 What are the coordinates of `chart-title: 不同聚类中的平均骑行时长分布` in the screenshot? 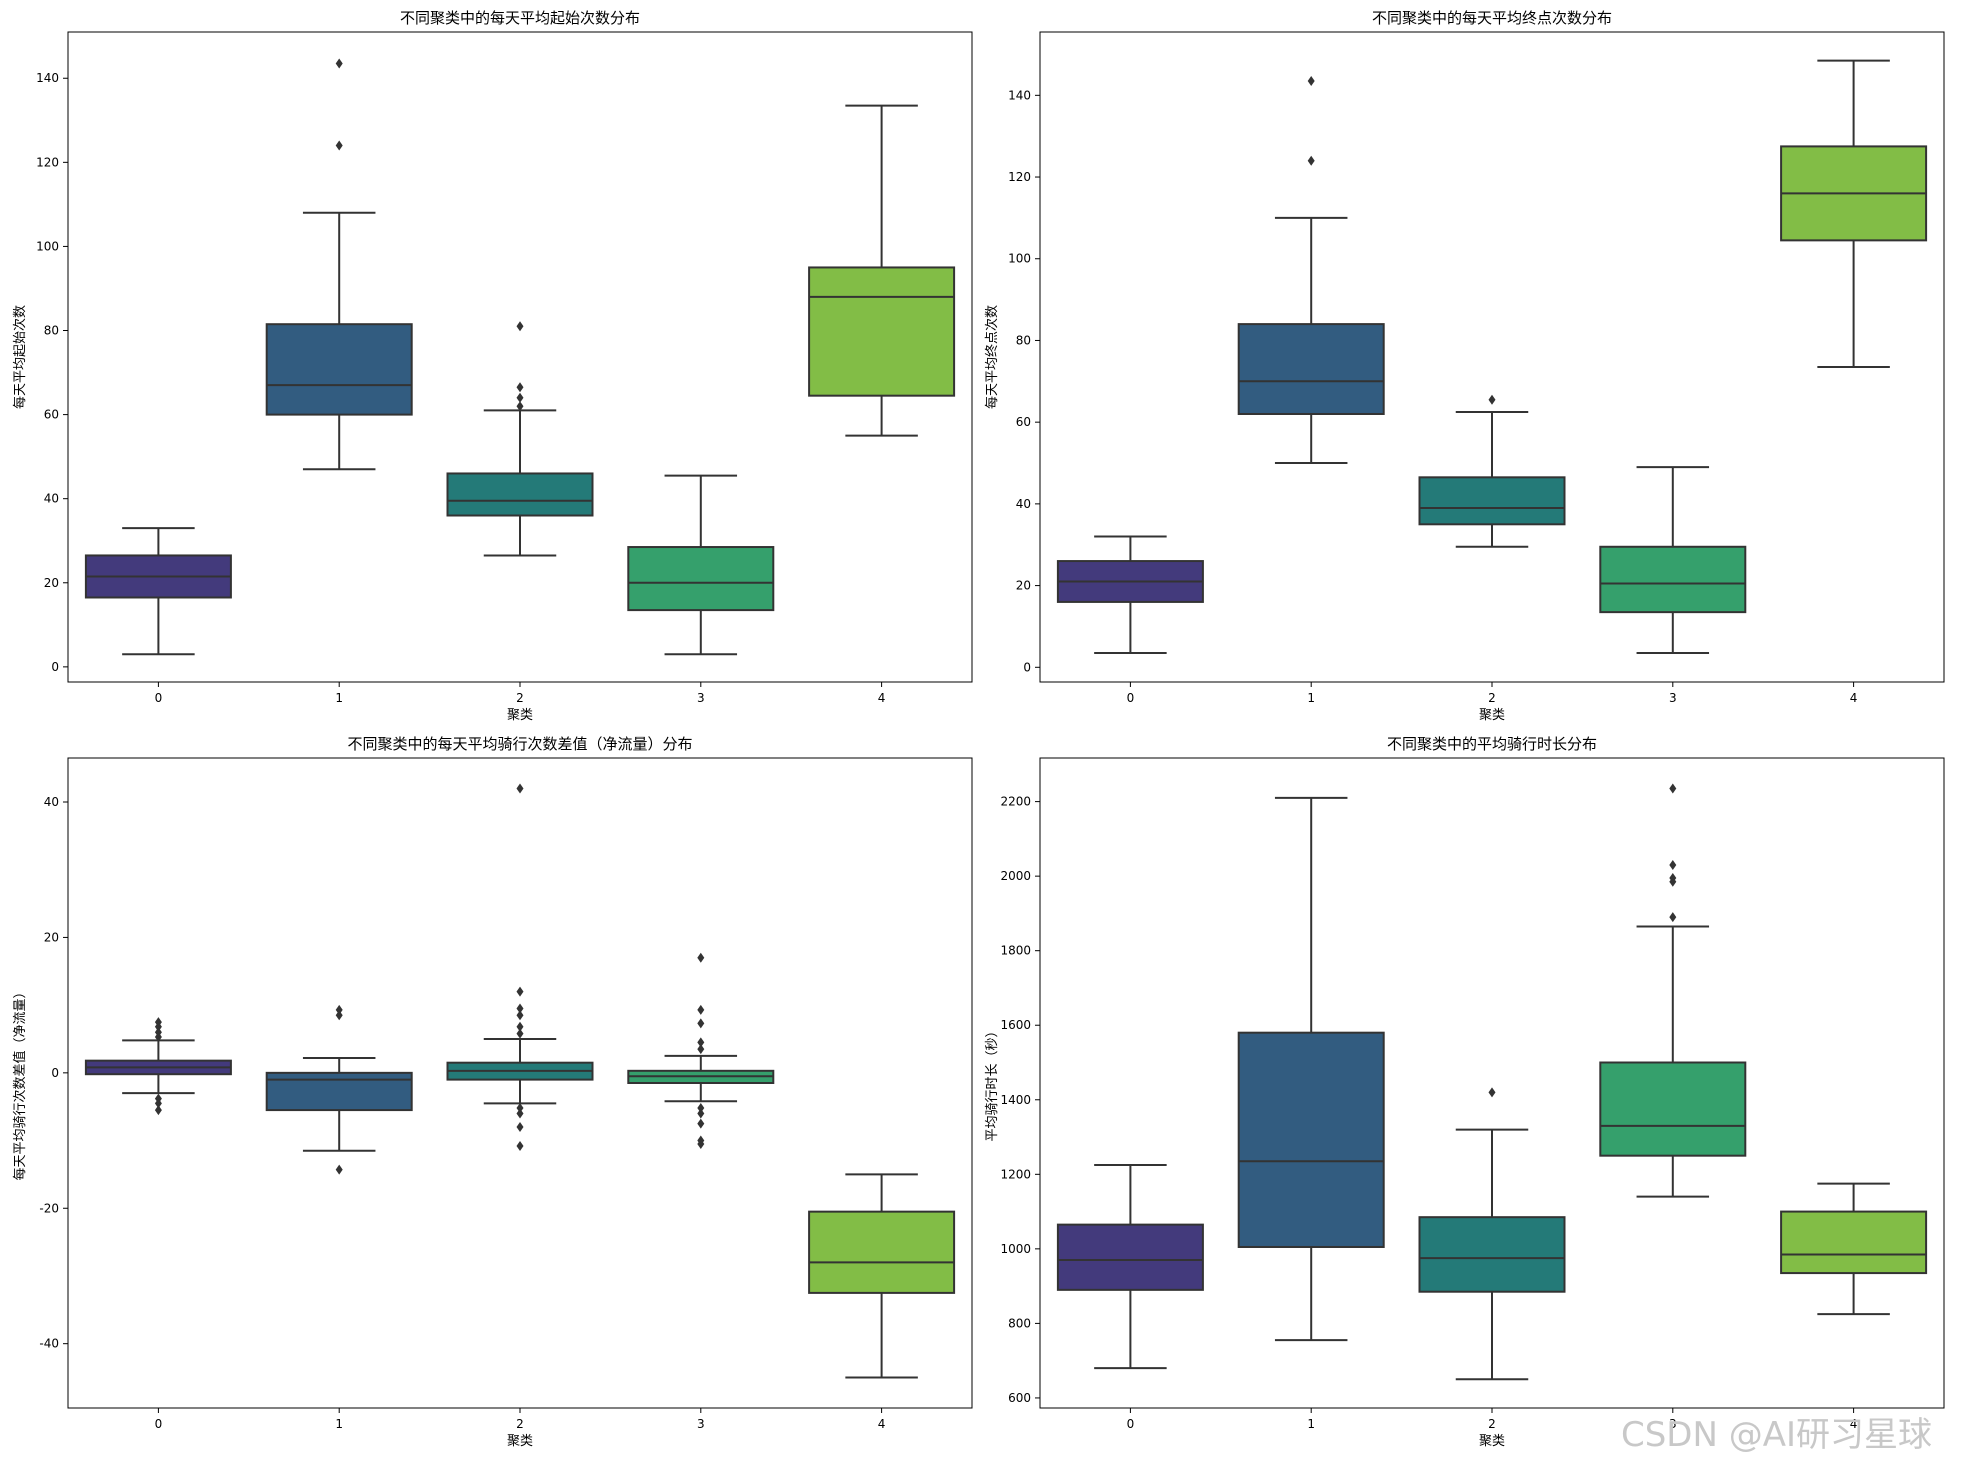 It's located at (1492, 744).